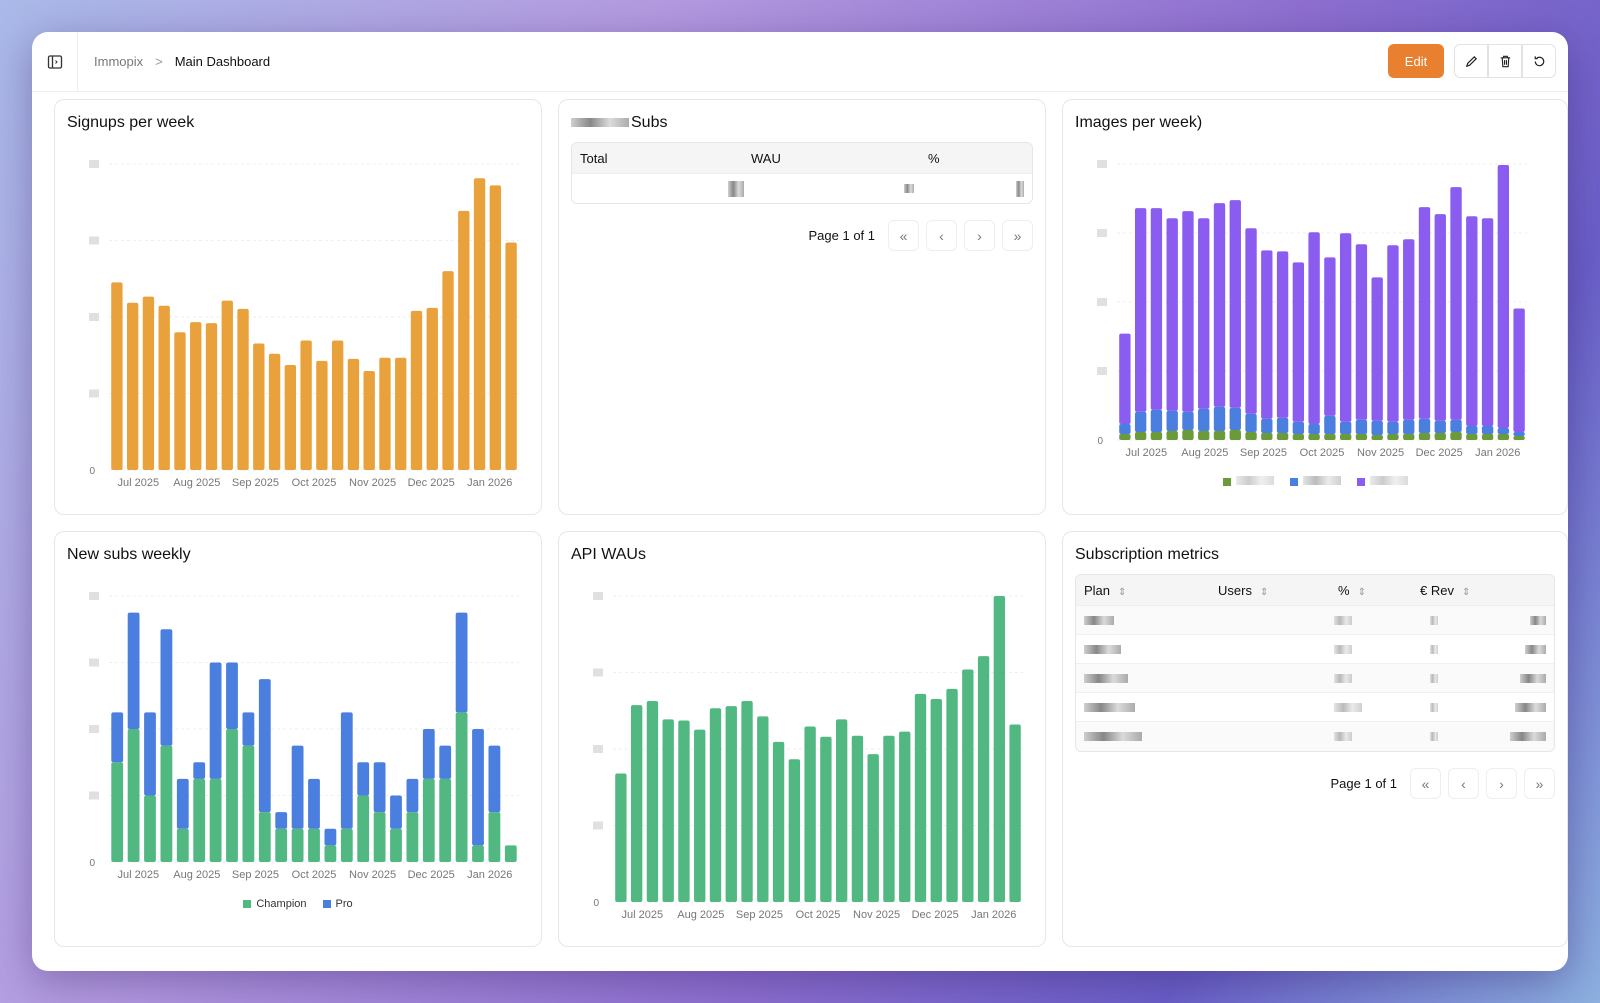  I want to click on rename-button, so click(1471, 61).